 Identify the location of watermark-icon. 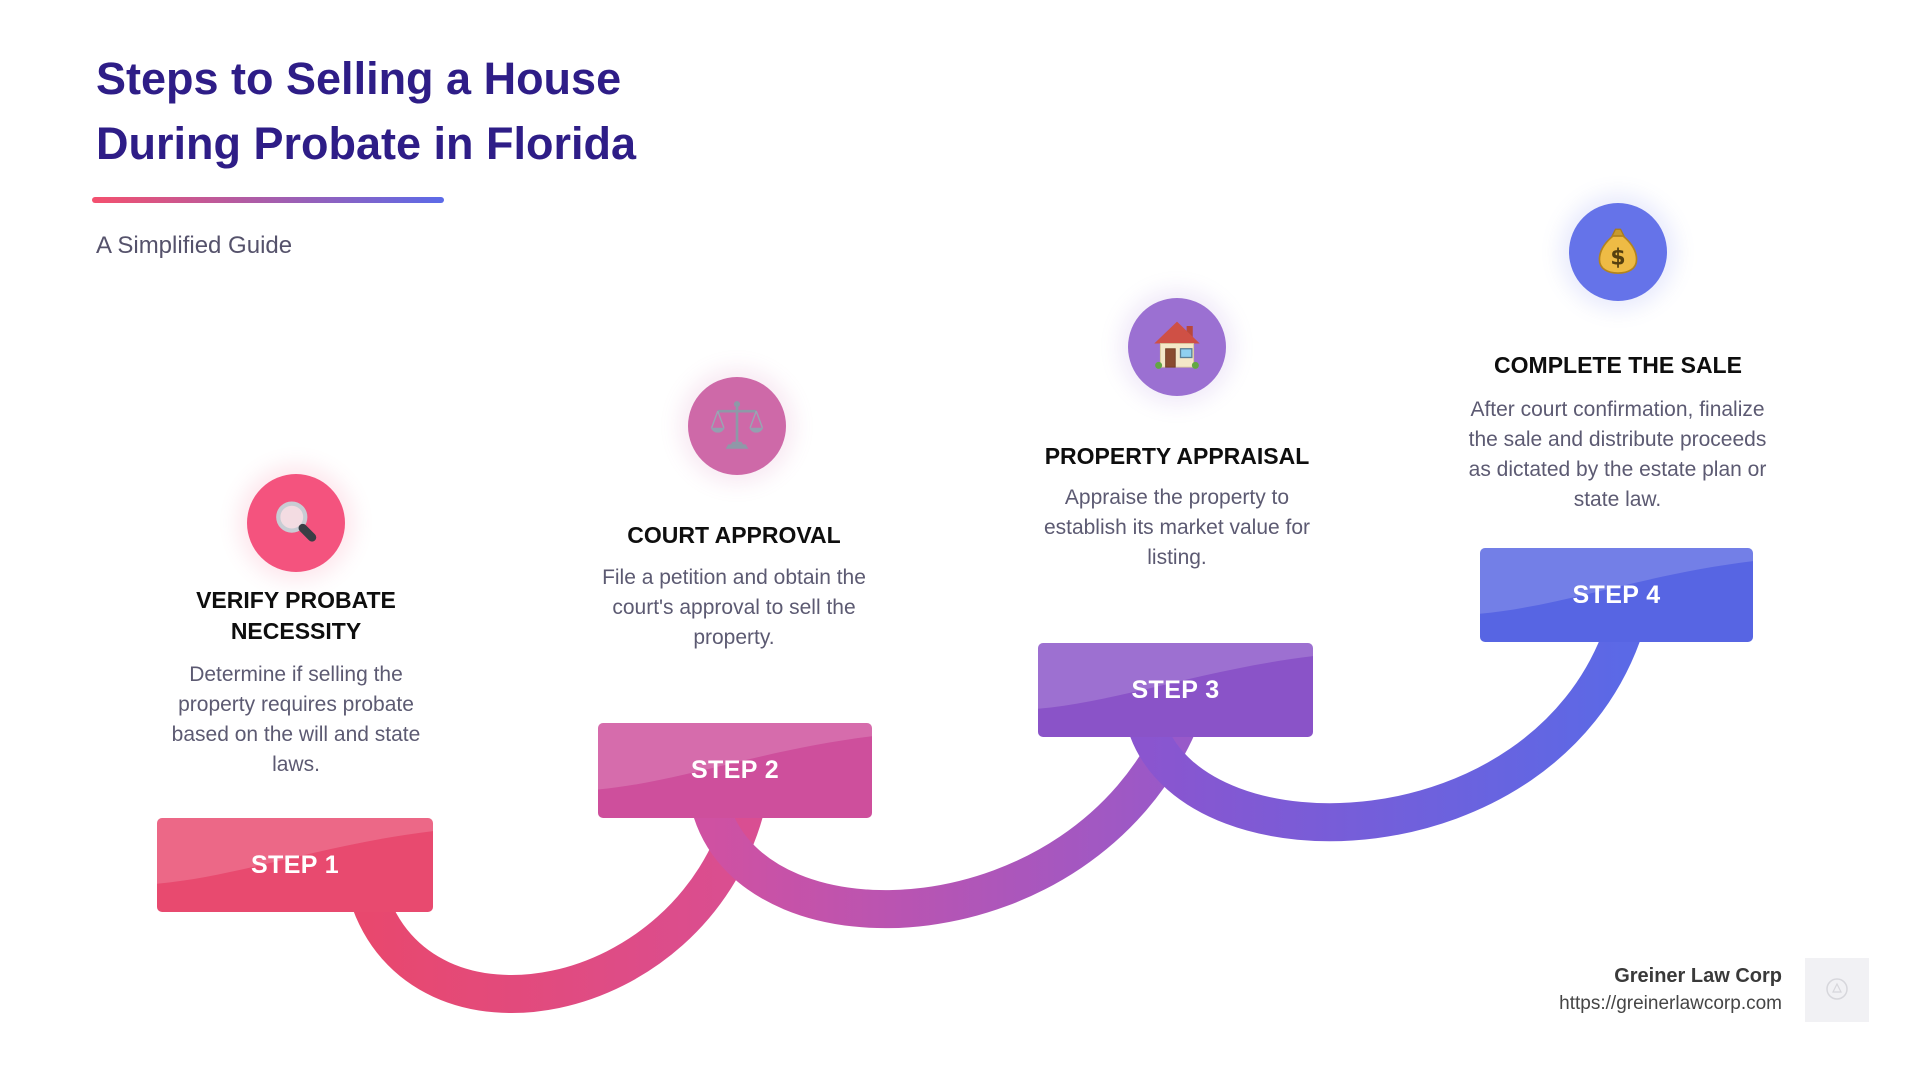
(1837, 989).